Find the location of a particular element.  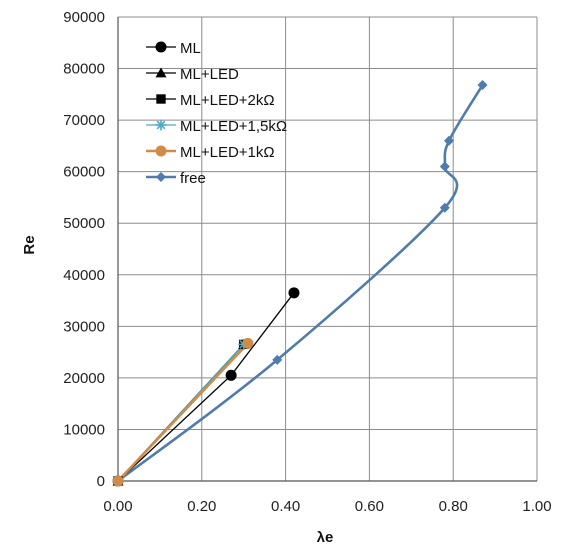

y-tick-label: 70000 is located at coordinates (84, 120).